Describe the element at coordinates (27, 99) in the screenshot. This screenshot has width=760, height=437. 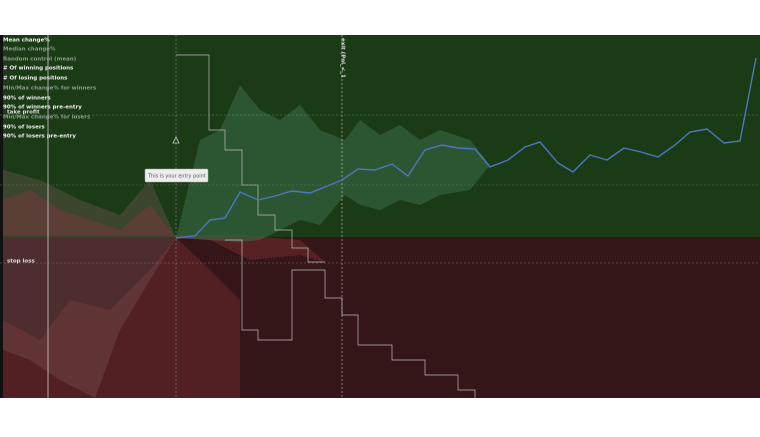
I see `legend-item: 90% of winners` at that location.